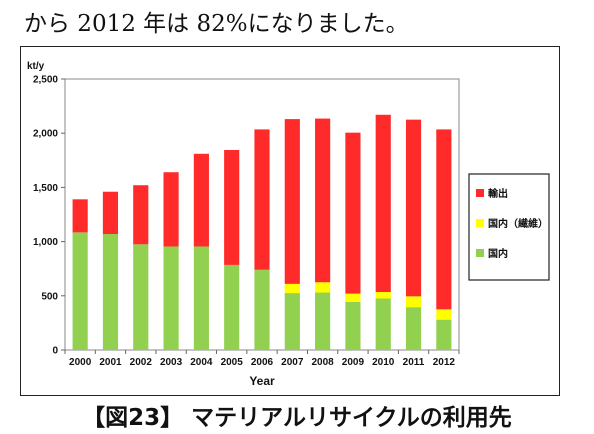 The image size is (594, 434). I want to click on x-tick-label: 2011, so click(414, 362).